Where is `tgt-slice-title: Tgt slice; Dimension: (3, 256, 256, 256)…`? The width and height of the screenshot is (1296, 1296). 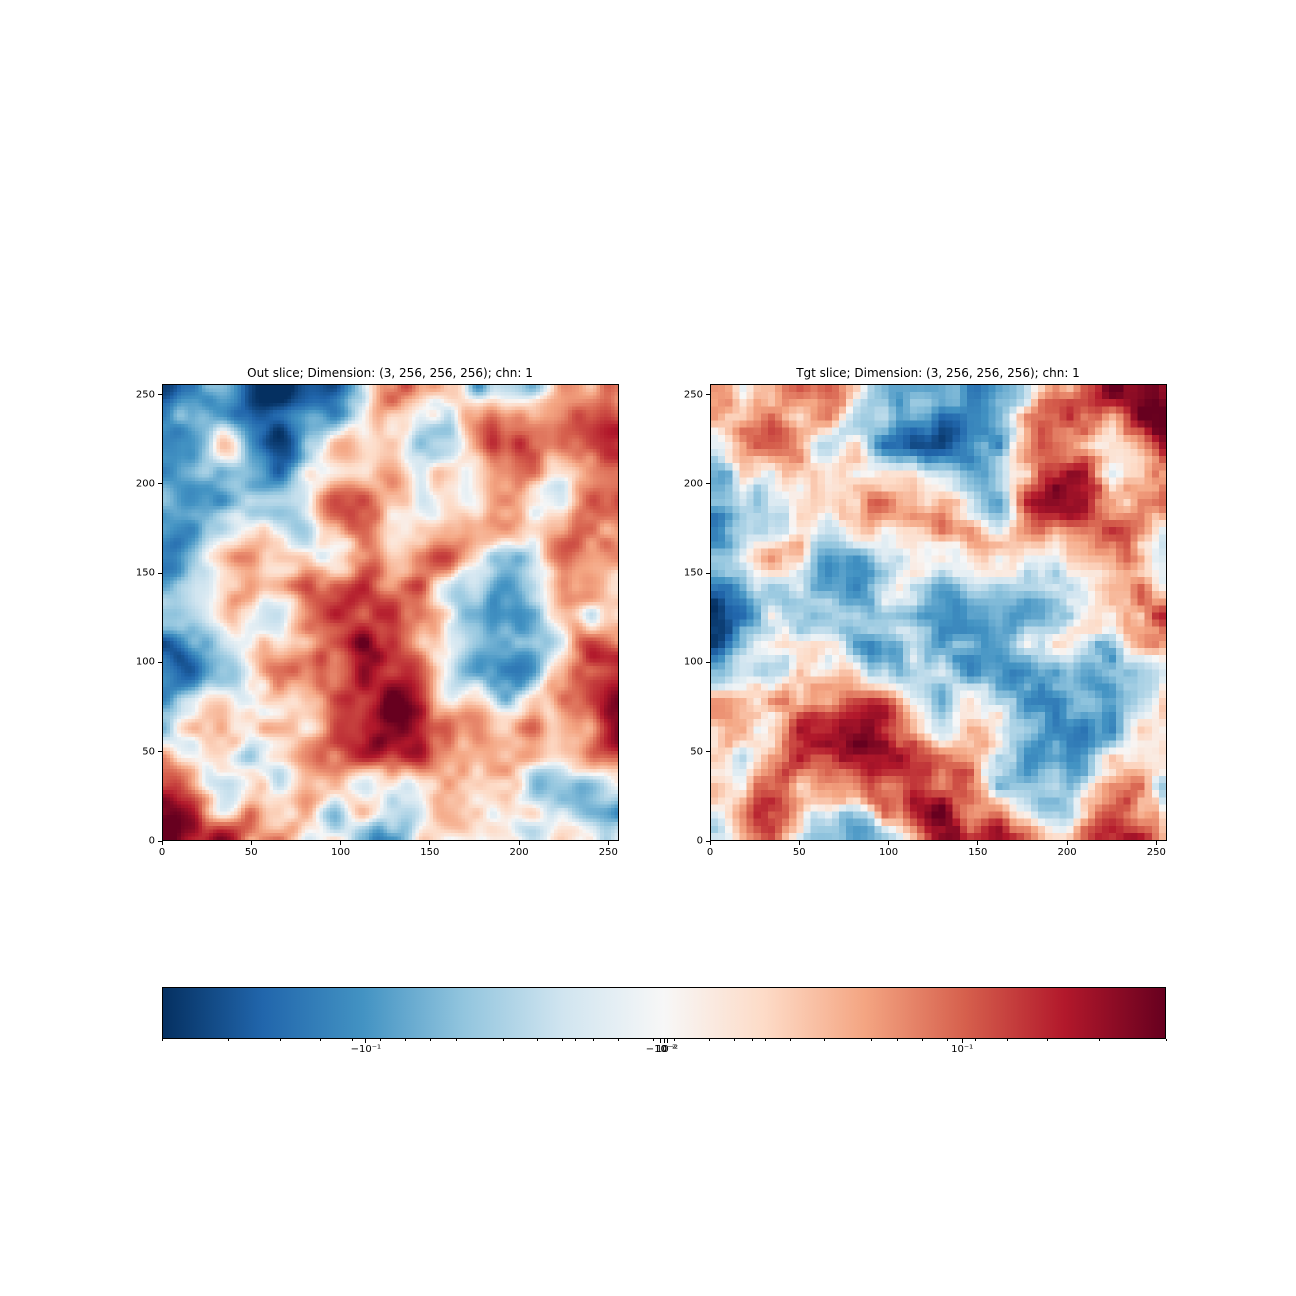
tgt-slice-title: Tgt slice; Dimension: (3, 256, 256, 256)… is located at coordinates (938, 373).